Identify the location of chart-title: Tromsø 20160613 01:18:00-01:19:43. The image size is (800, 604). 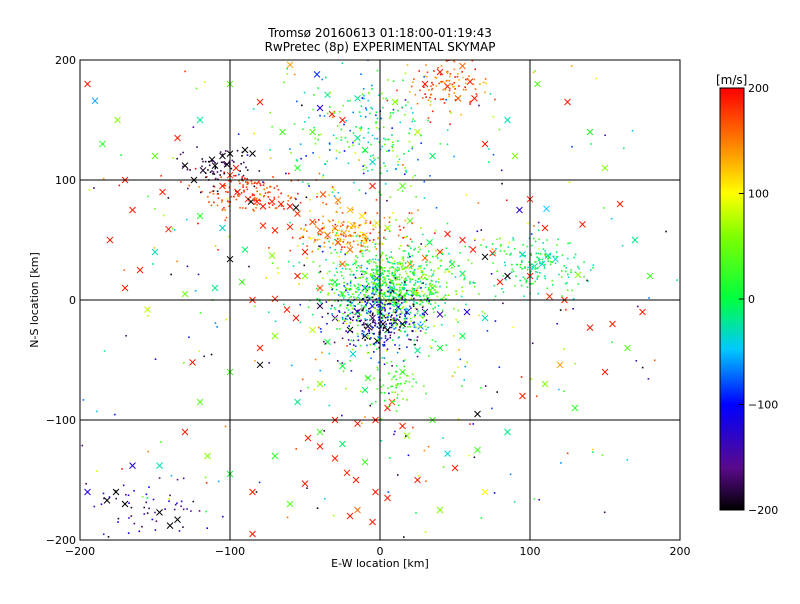
(379, 33).